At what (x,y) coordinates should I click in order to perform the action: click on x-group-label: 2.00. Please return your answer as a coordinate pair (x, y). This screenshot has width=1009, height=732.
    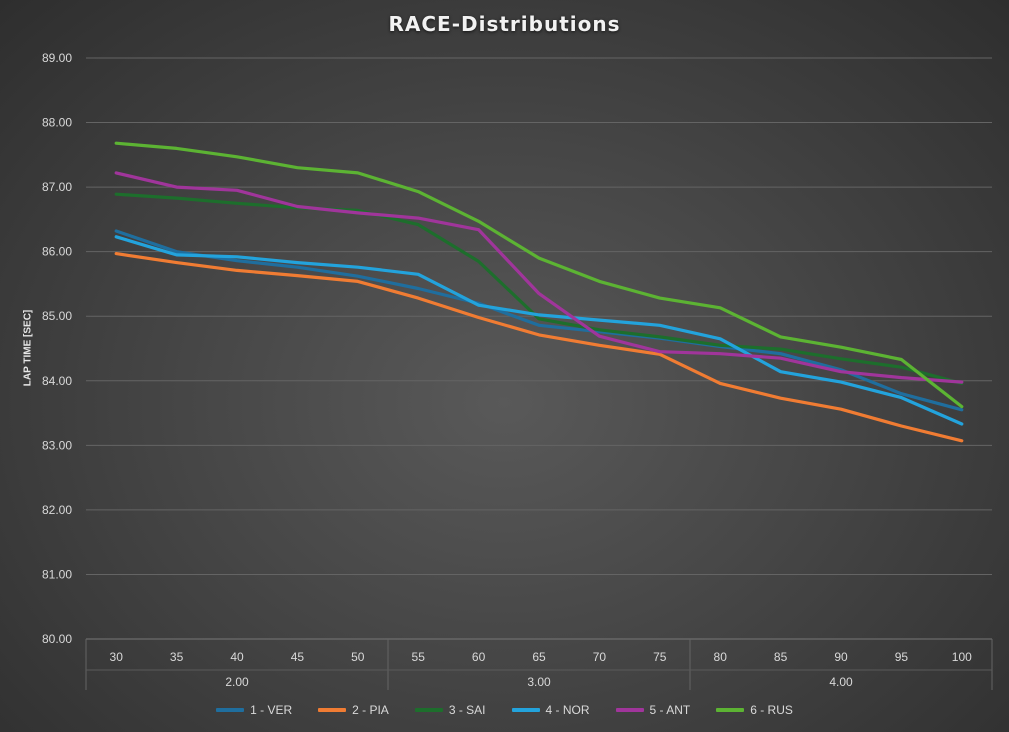
    Looking at the image, I should click on (237, 682).